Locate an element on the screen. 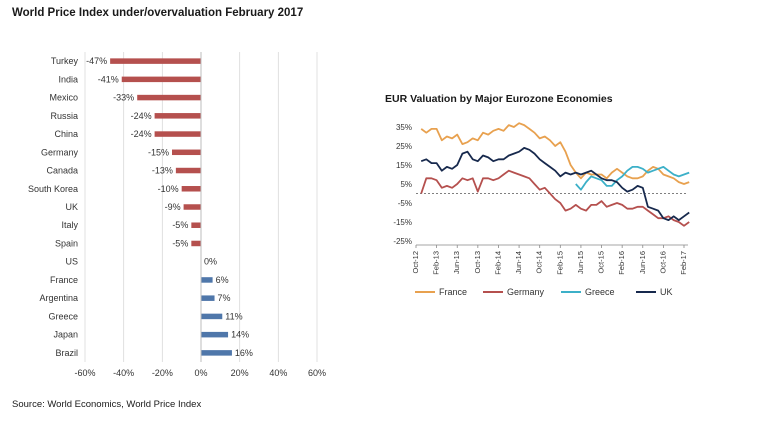 The image size is (770, 423). category-label: Brazil is located at coordinates (66, 353).